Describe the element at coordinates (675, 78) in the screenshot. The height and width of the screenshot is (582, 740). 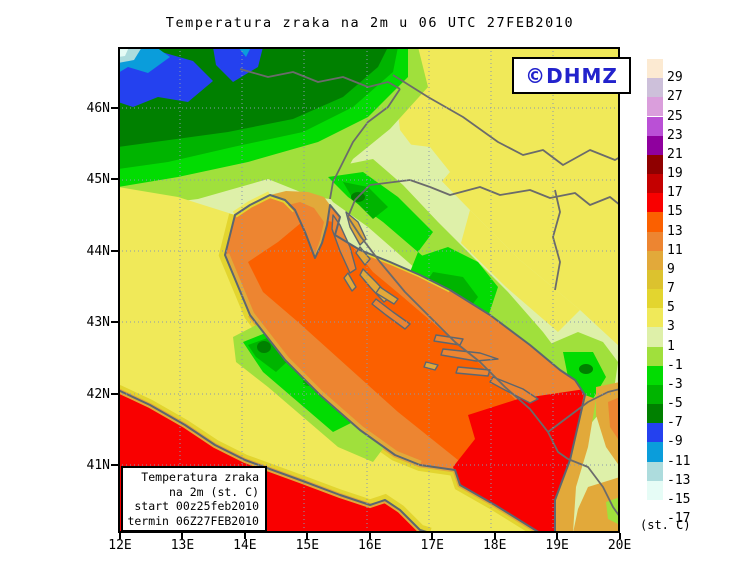
I see `colorbar-value-label: 29` at that location.